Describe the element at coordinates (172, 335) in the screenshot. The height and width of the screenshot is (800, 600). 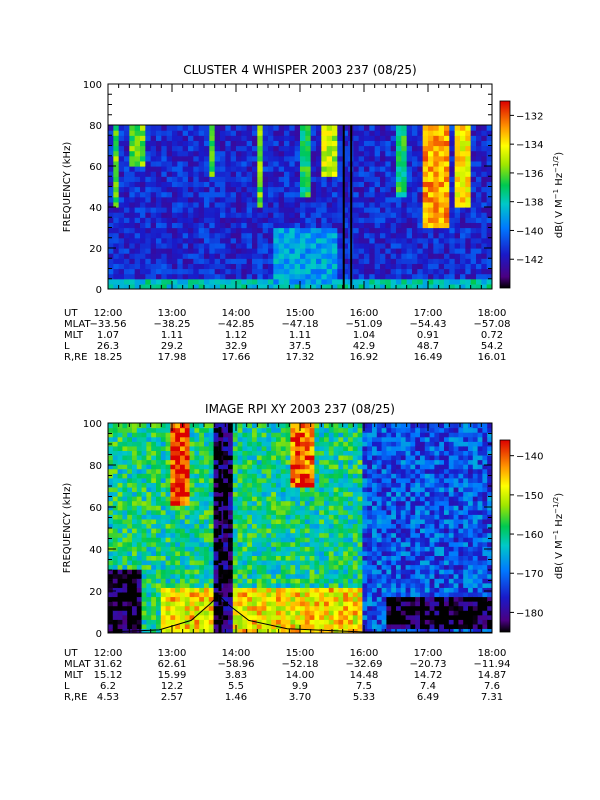
I see `ephemeris-value: 1.11` at that location.